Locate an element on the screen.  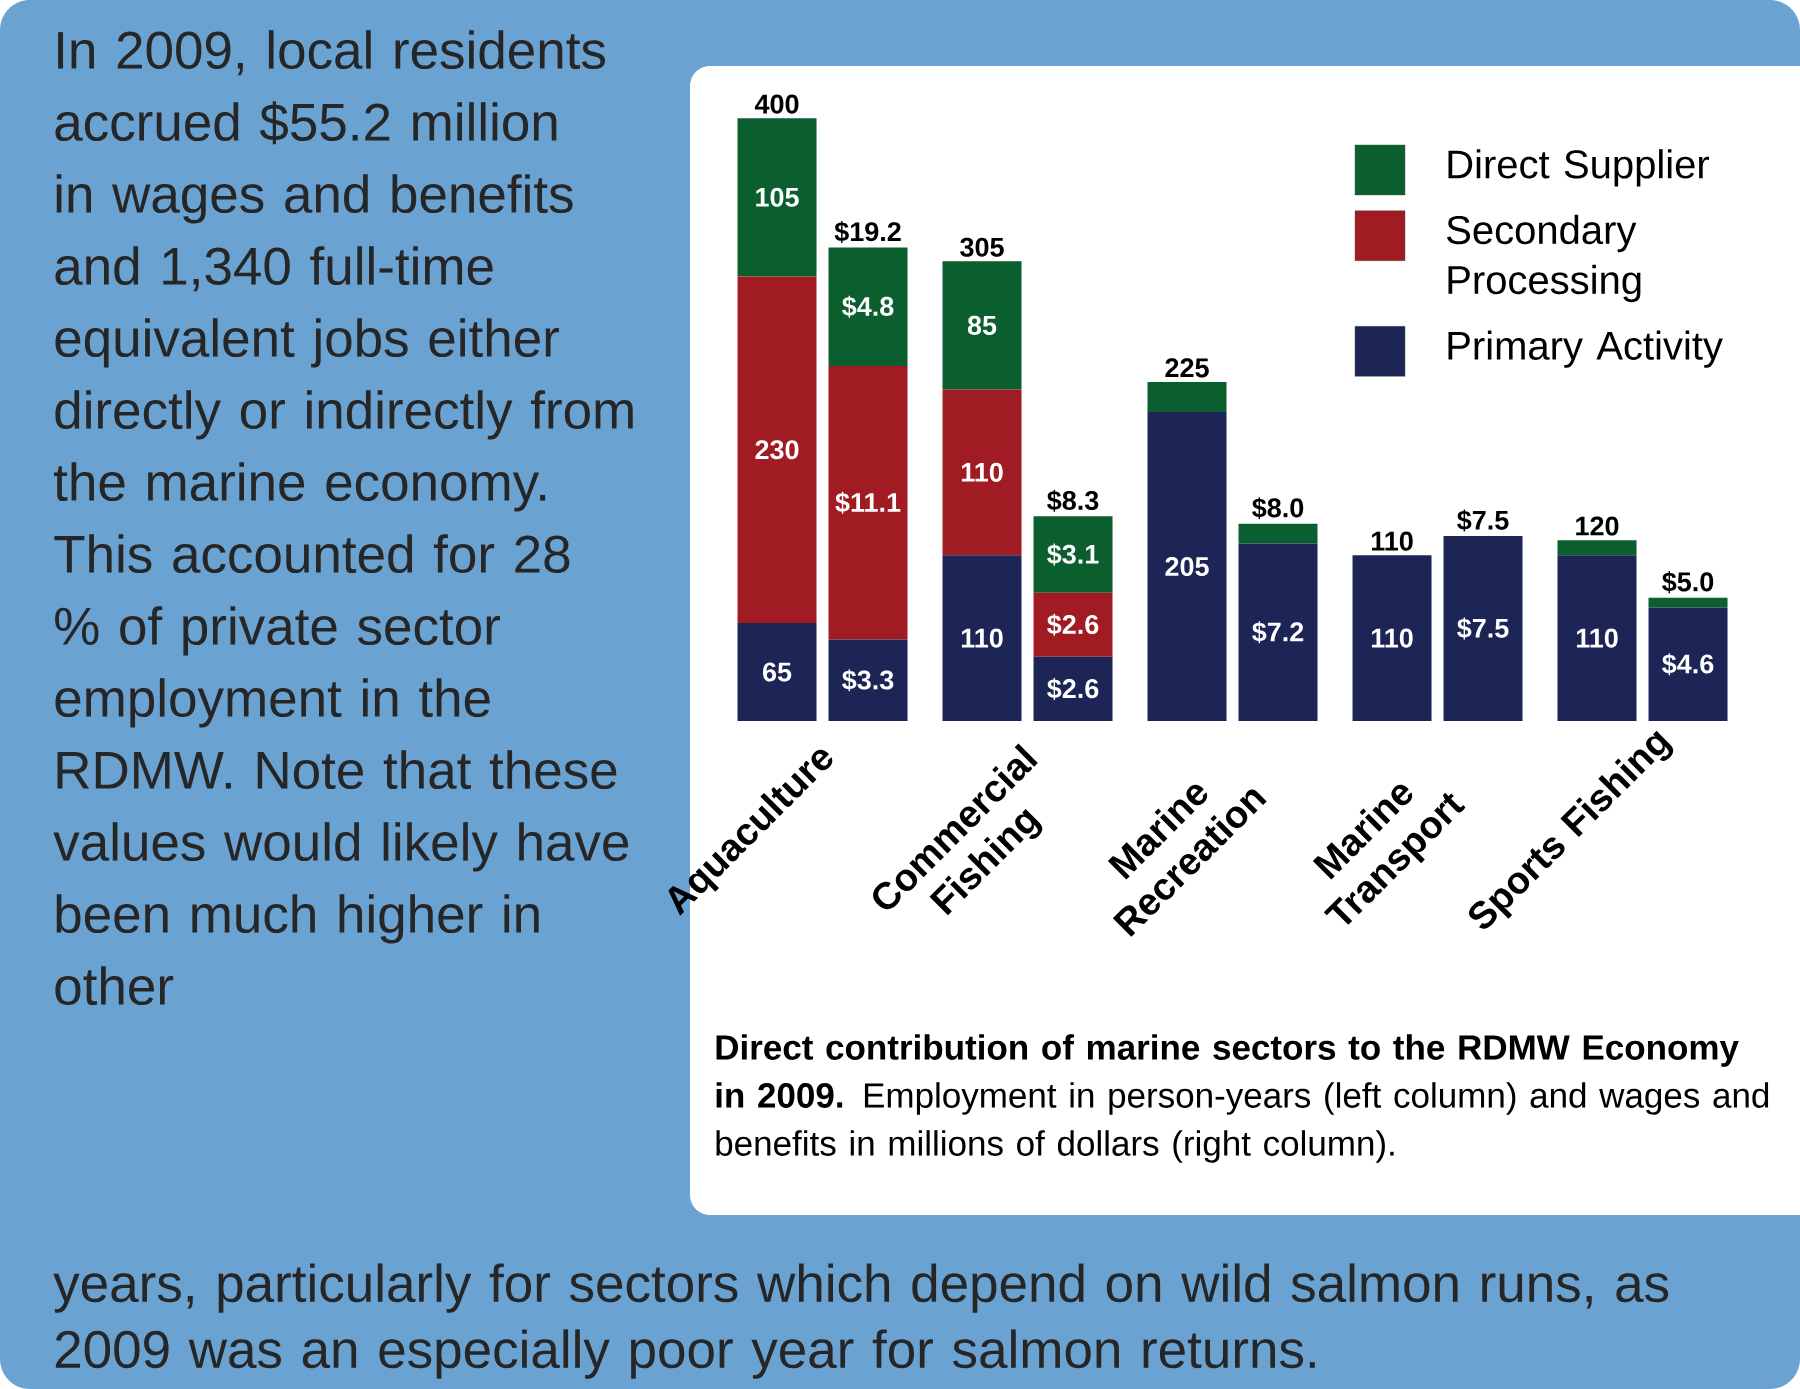
data-label: 105 is located at coordinates (777, 197).